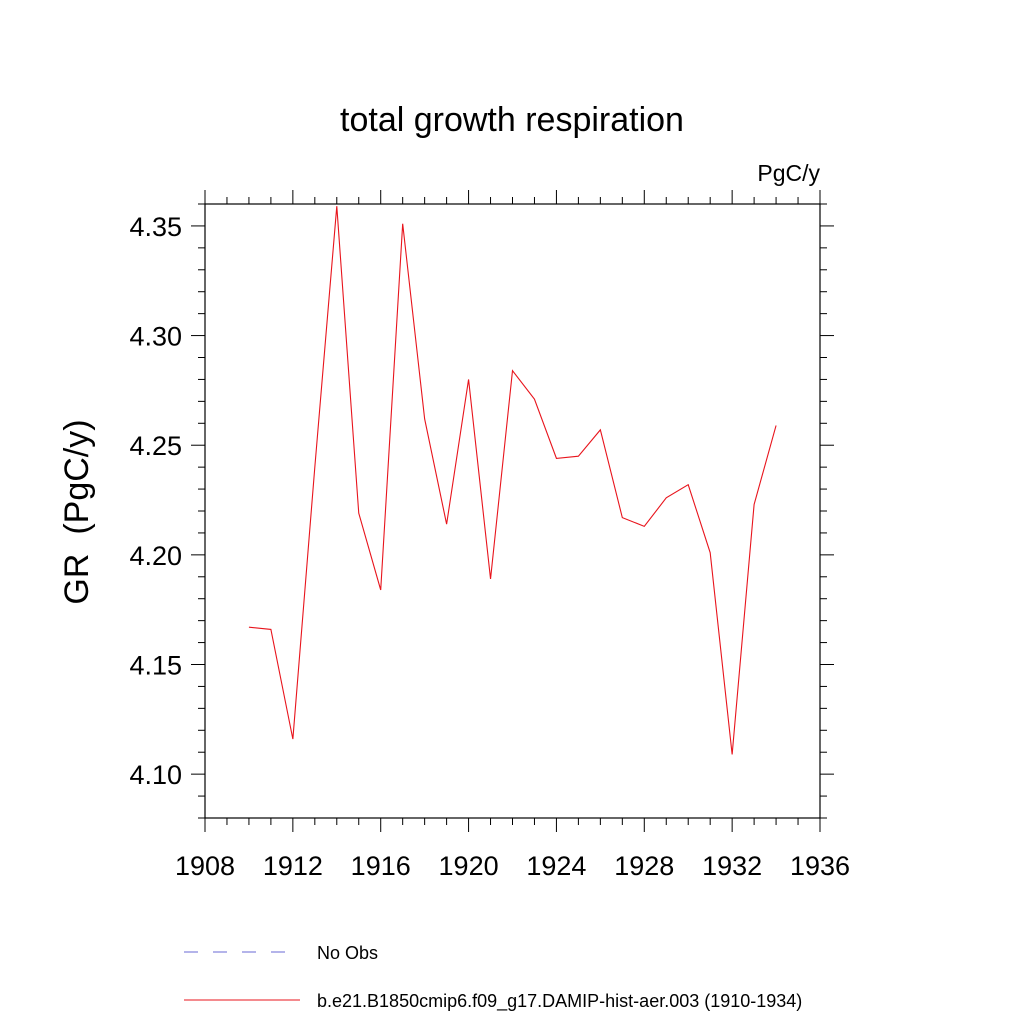 The height and width of the screenshot is (1024, 1024). I want to click on y-tick-label: 4.25, so click(155, 446).